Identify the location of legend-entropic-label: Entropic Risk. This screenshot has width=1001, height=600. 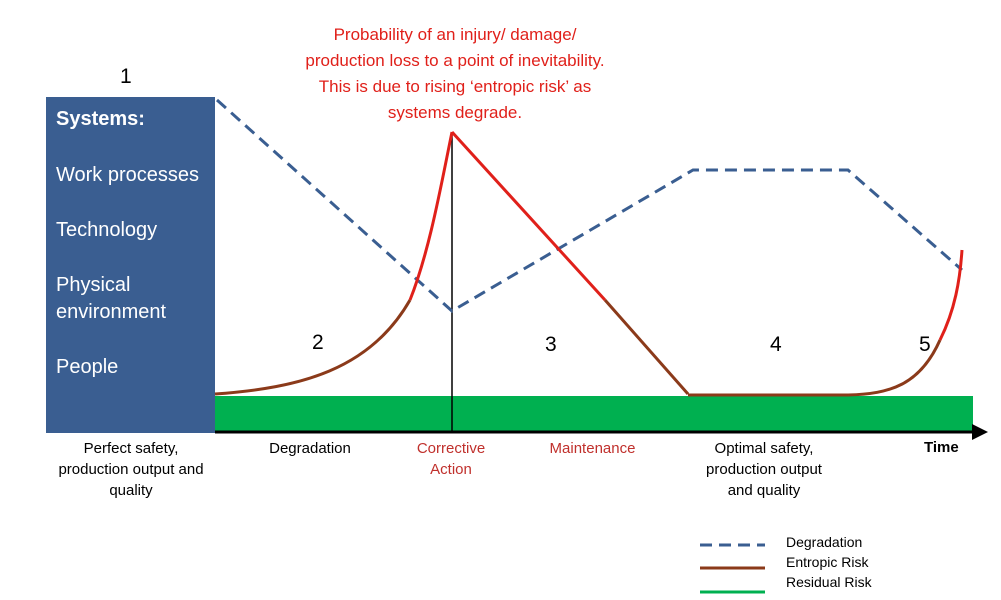
(827, 562).